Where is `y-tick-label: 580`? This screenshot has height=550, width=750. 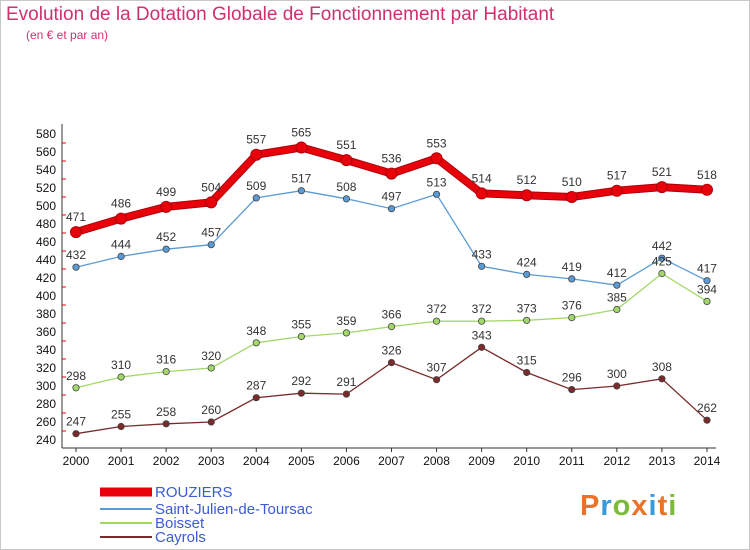
y-tick-label: 580 is located at coordinates (46, 134).